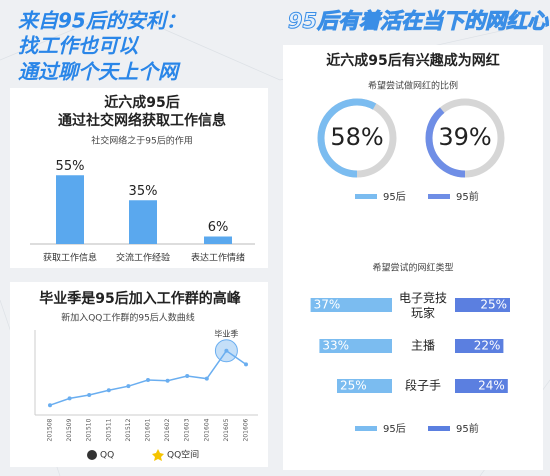  Describe the element at coordinates (70, 258) in the screenshot. I see `x-tick-label: 获取工作信息` at that location.